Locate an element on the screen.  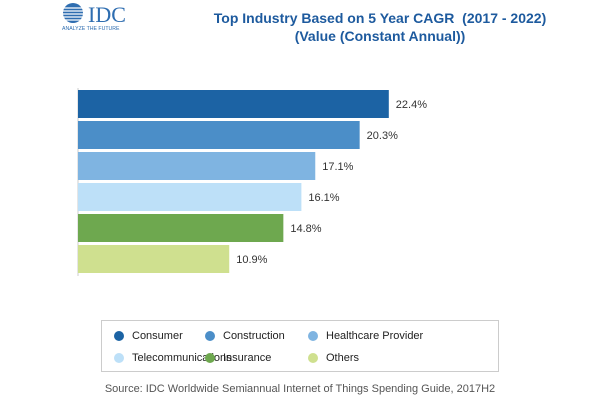
legend-item: Insurance is located at coordinates (238, 358).